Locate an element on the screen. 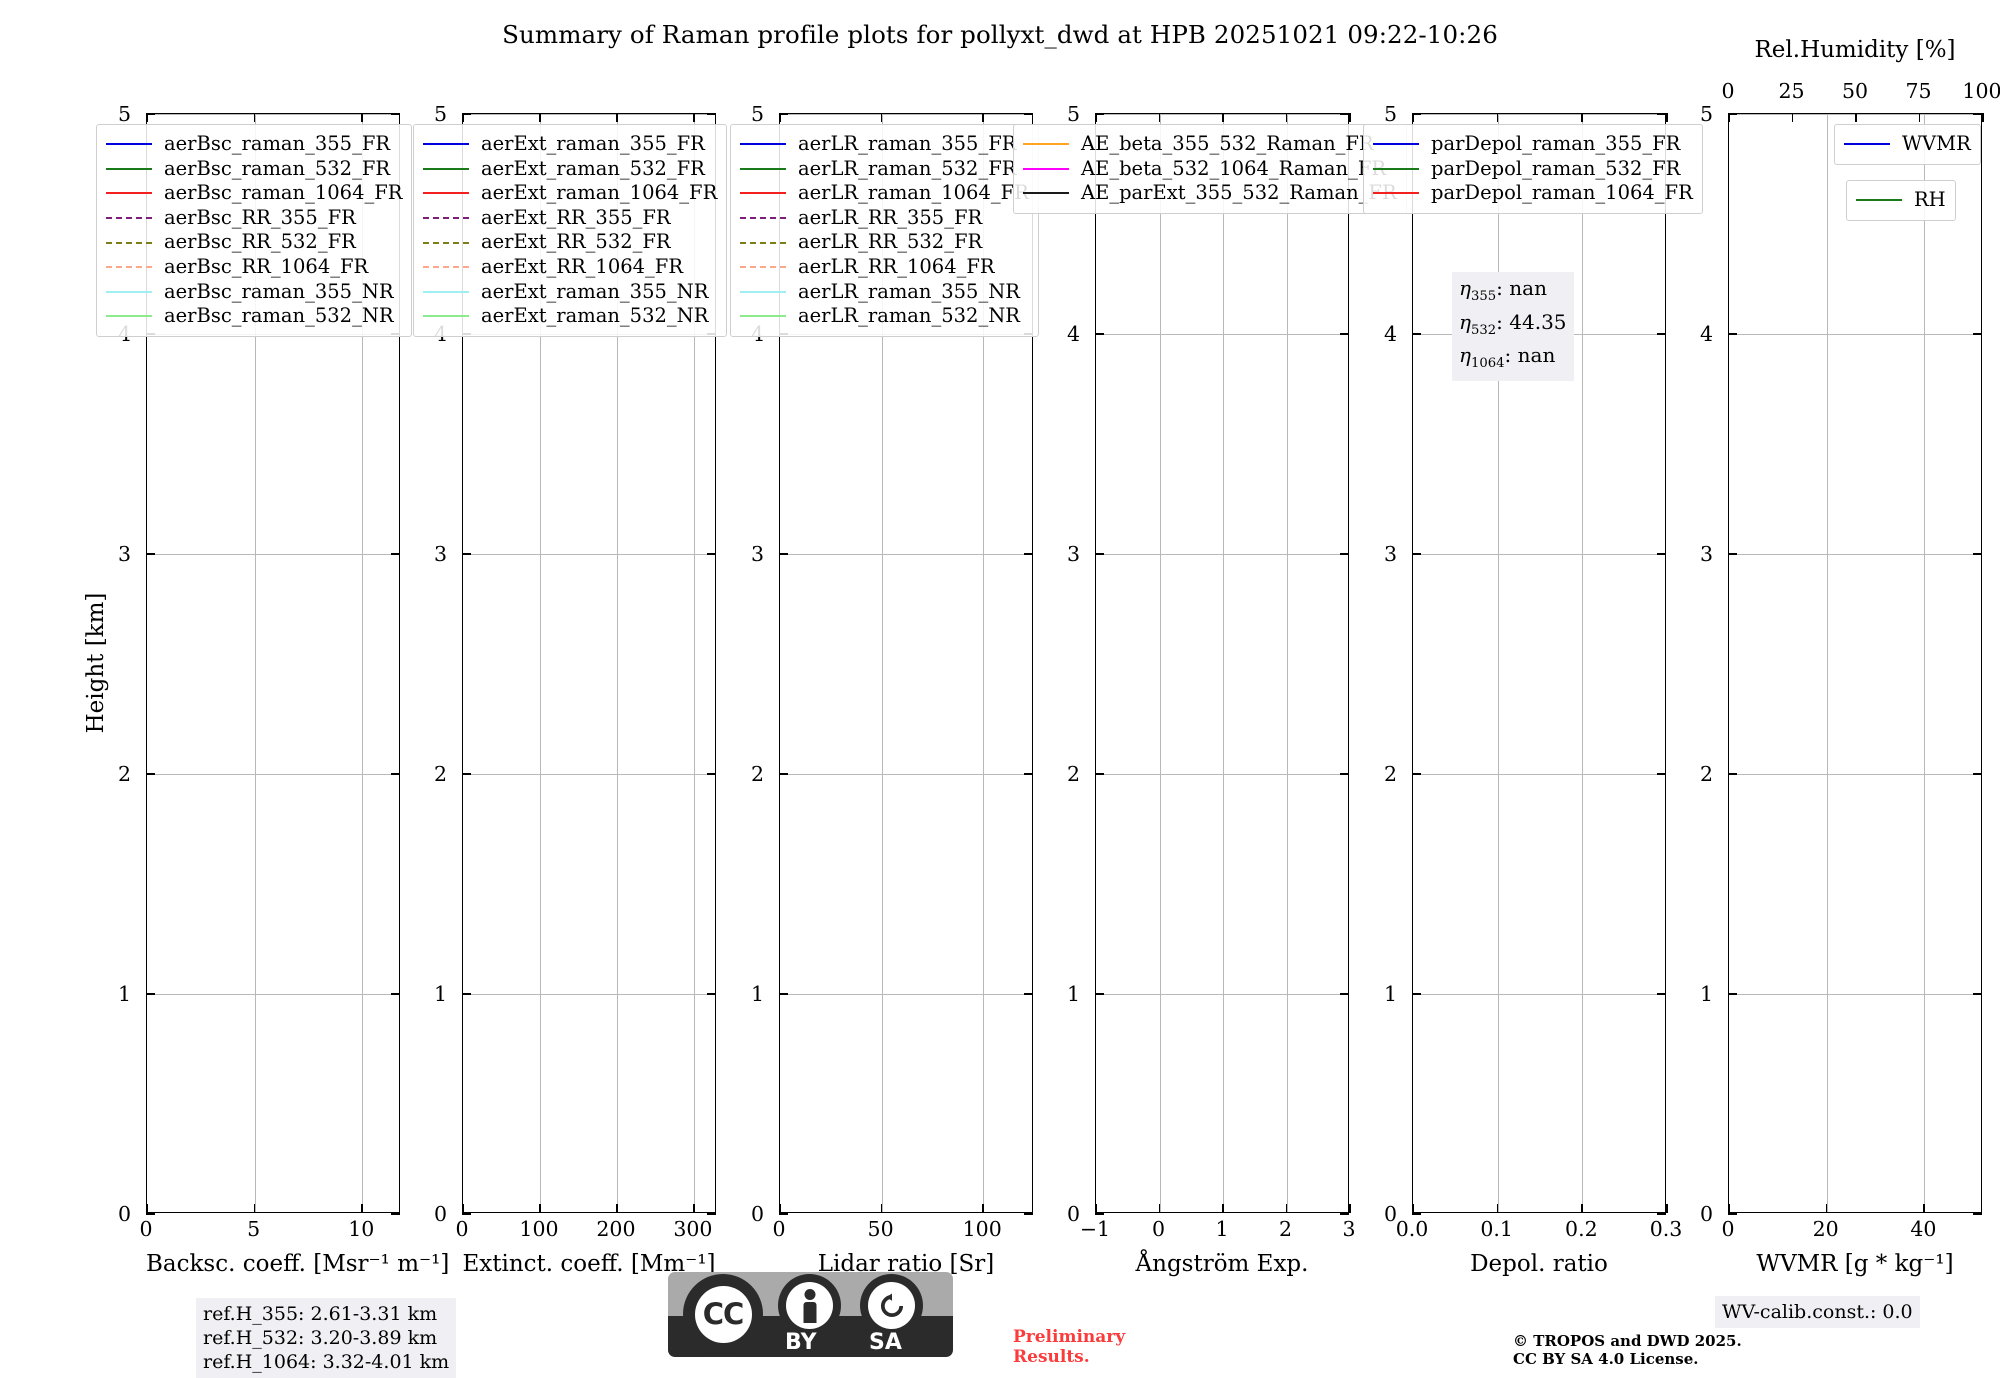 This screenshot has height=1378, width=2000. copyright-line-2: CC BY SA 4.0 License. is located at coordinates (1606, 1359).